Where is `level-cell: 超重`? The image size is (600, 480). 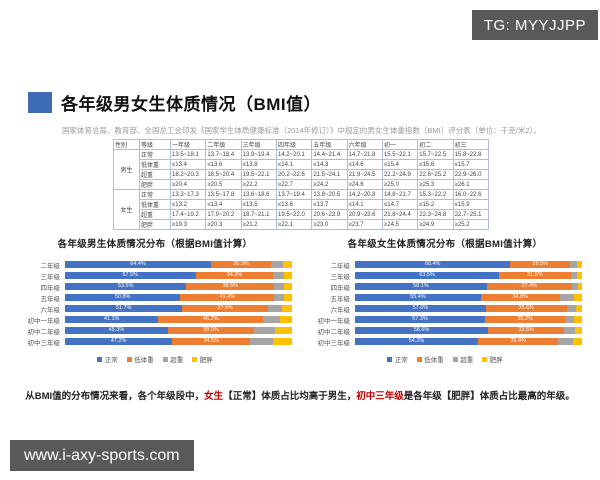
level-cell: 超重 is located at coordinates (155, 174).